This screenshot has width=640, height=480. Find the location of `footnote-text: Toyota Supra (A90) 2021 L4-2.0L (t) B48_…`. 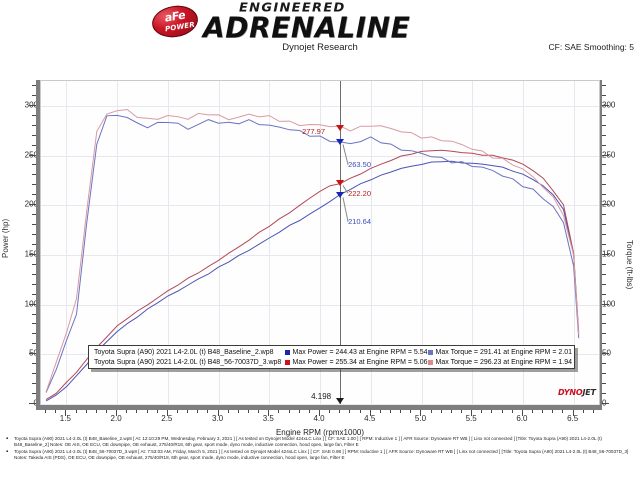

footnote-text: Toyota Supra (A90) 2021 L4-2.0L (t) B48_… is located at coordinates (321, 454).